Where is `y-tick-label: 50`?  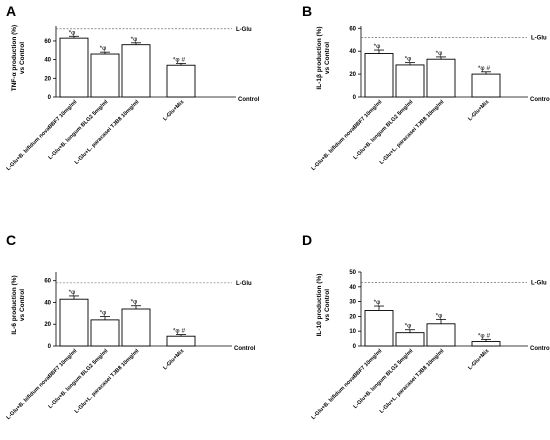
y-tick-label: 50 is located at coordinates (352, 273).